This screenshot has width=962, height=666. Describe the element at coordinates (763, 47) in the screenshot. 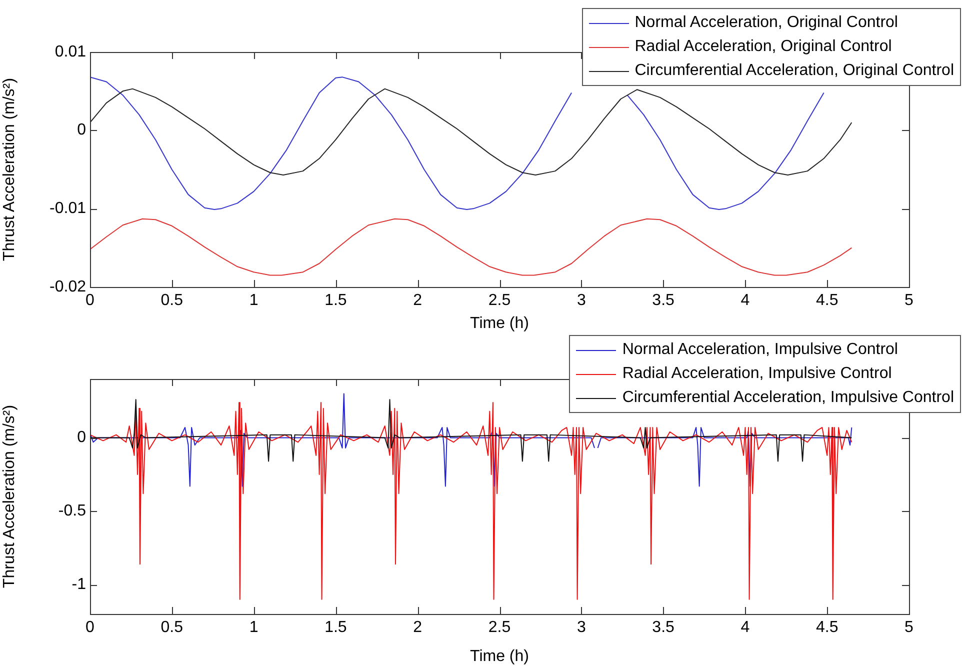

I see `legend-label: Radial Acceleration, Original Control` at that location.